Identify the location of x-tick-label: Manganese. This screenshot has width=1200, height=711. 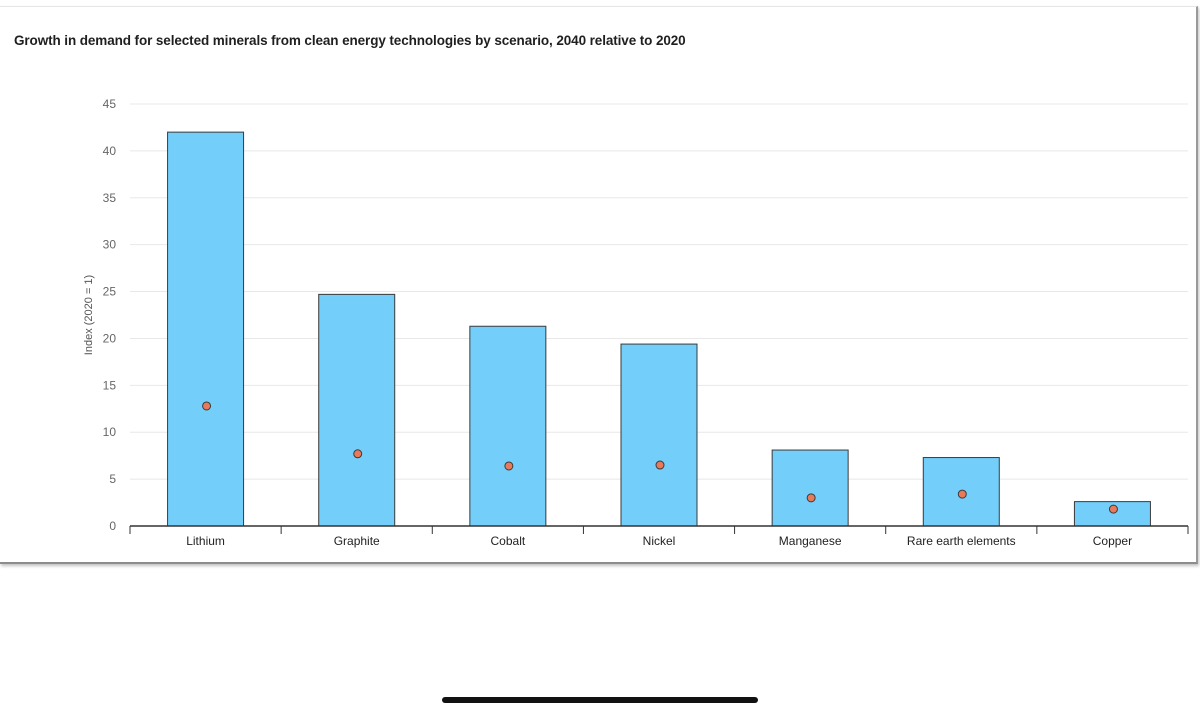
(810, 541).